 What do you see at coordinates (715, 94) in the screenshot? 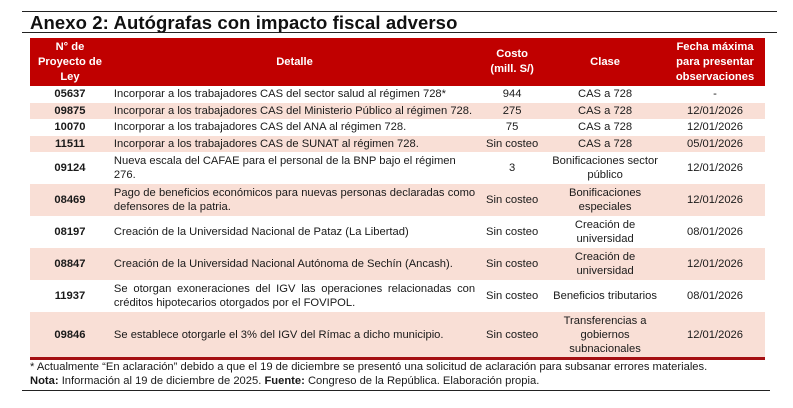
I see `row-date: -` at bounding box center [715, 94].